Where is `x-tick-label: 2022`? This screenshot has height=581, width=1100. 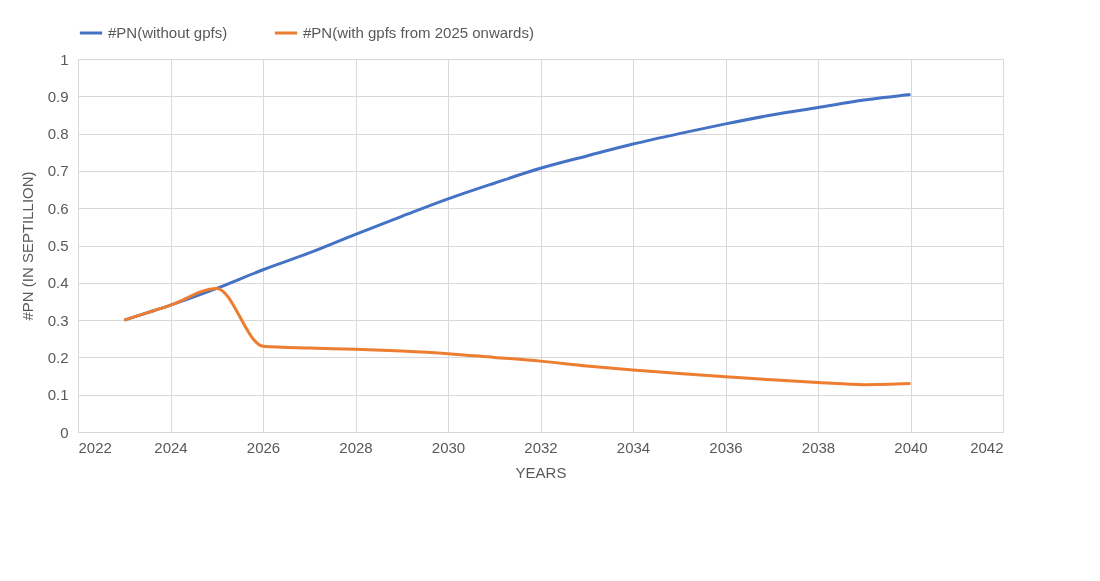
x-tick-label: 2022 is located at coordinates (95, 447).